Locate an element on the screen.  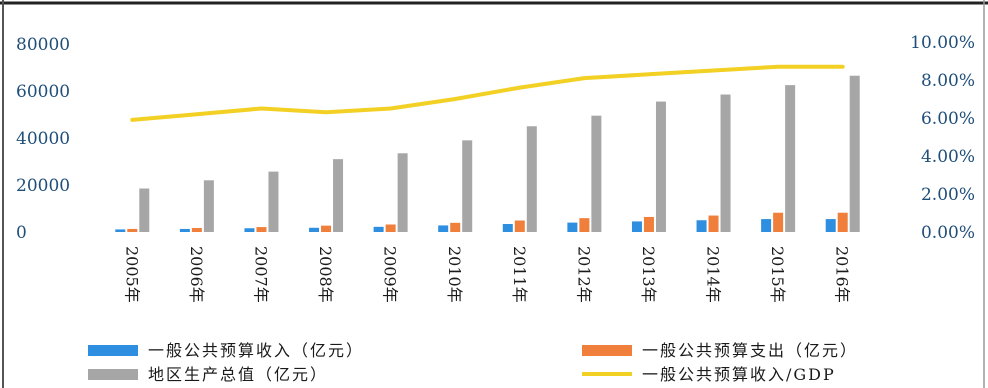
y-left-tick-label: 60000 is located at coordinates (43, 92).